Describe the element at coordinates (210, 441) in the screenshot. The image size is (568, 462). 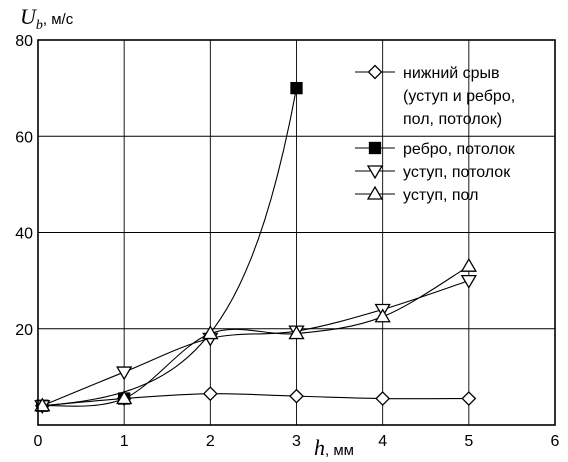
I see `x-tick-label: 2` at that location.